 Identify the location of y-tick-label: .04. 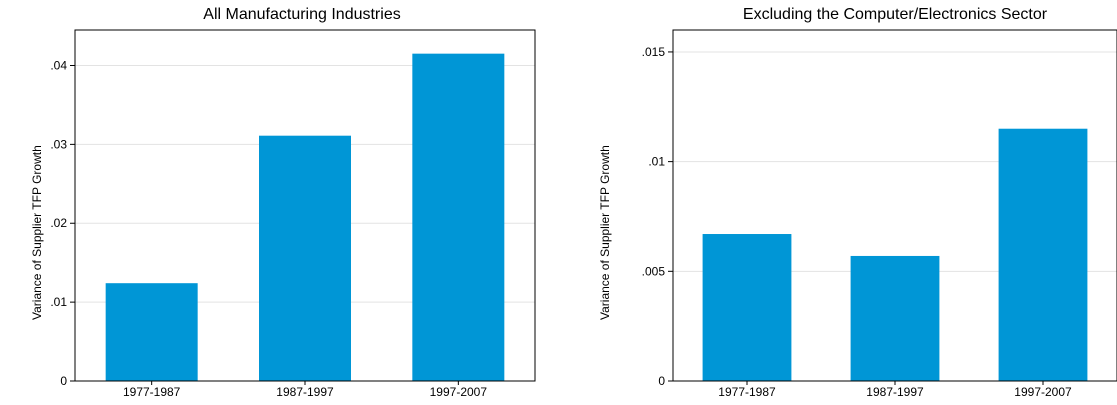
(58, 65).